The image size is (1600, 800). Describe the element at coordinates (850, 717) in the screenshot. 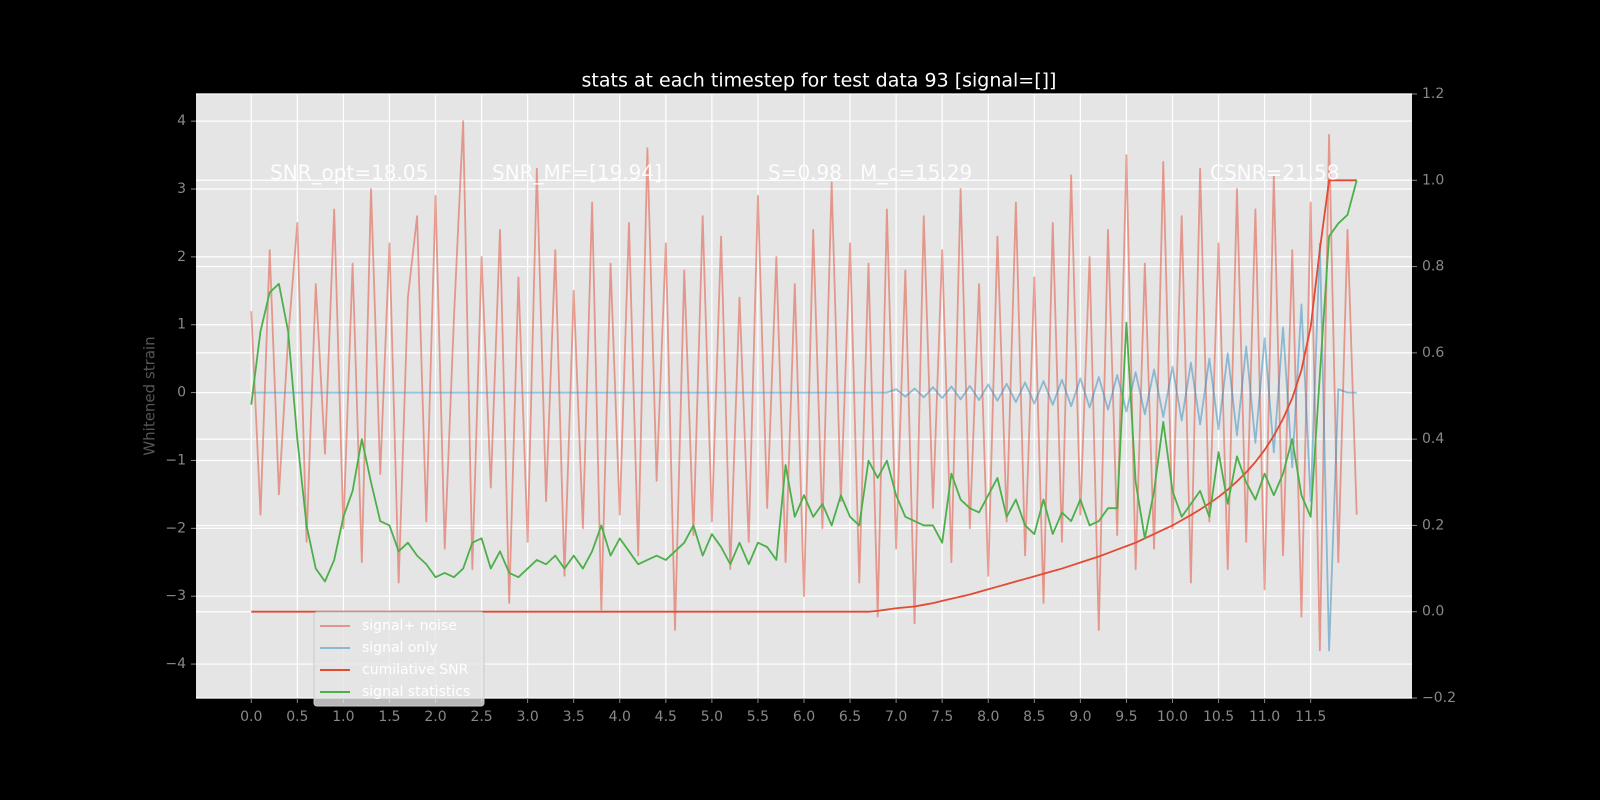

I see `x-tick-label: 6.5` at that location.